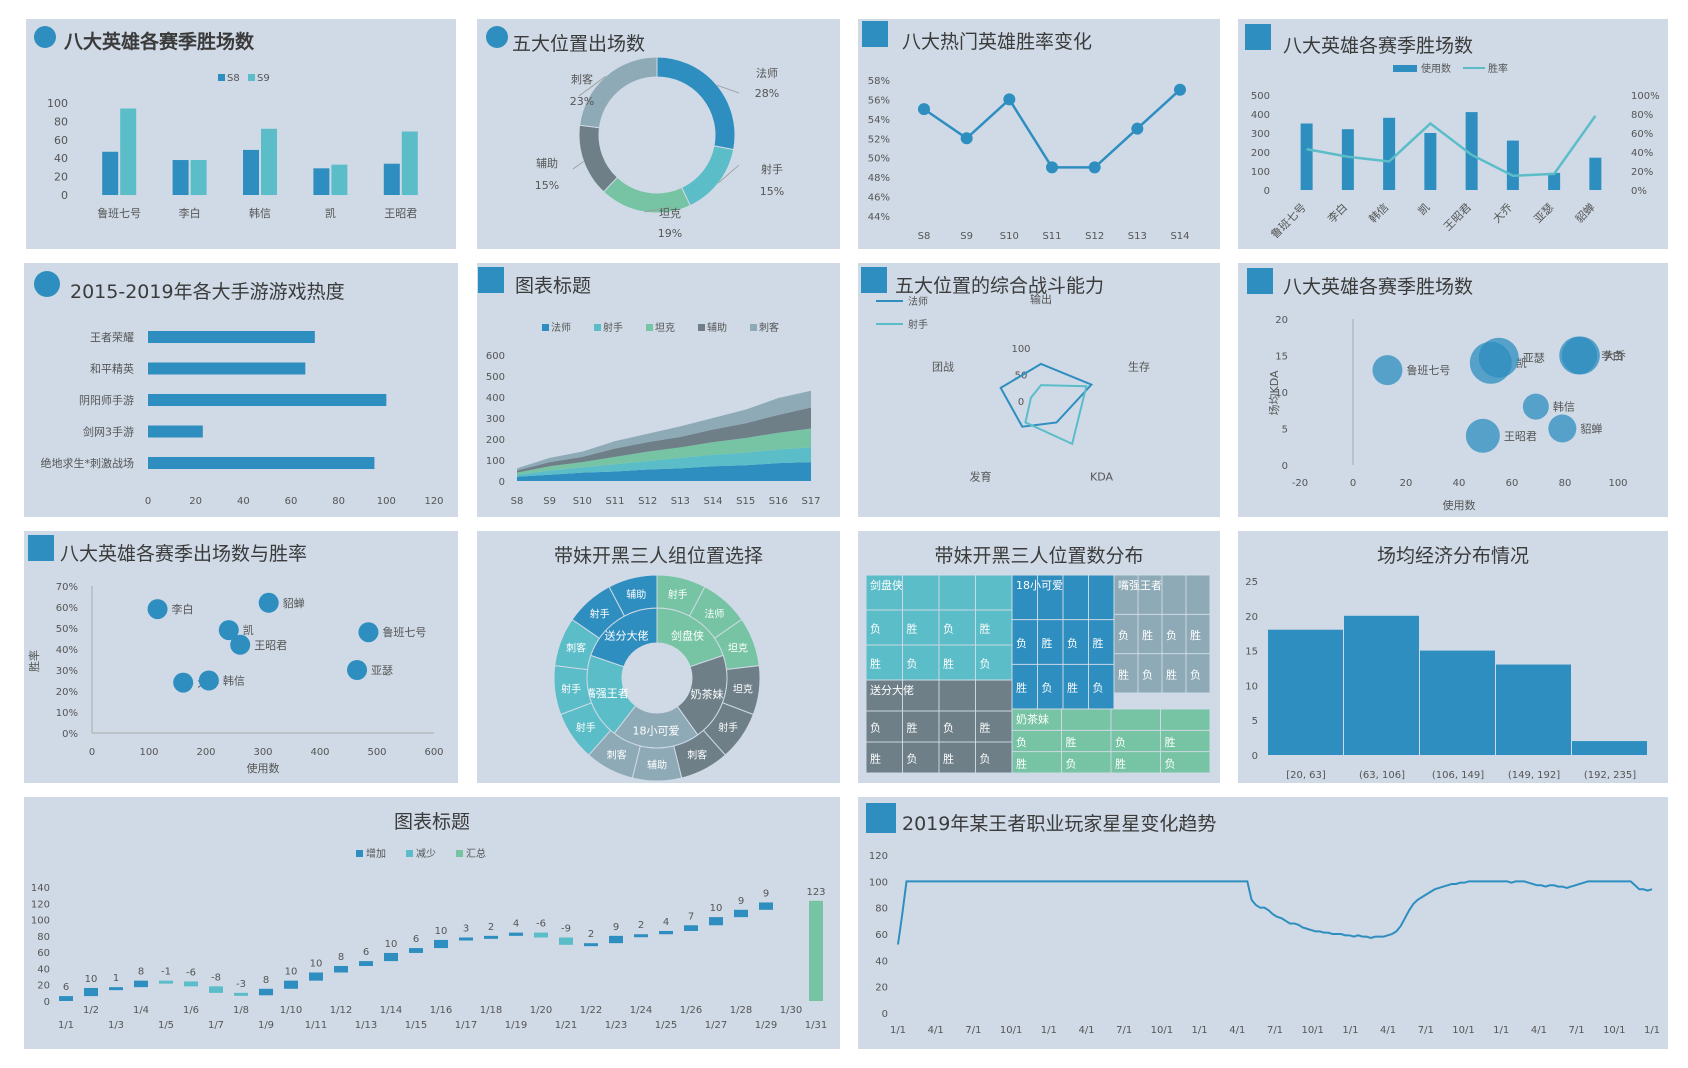 Image resolution: width=1688 pixels, height=1068 pixels. Describe the element at coordinates (886, 585) in the screenshot. I see `treemap-group-label: 剑盘侠` at that location.